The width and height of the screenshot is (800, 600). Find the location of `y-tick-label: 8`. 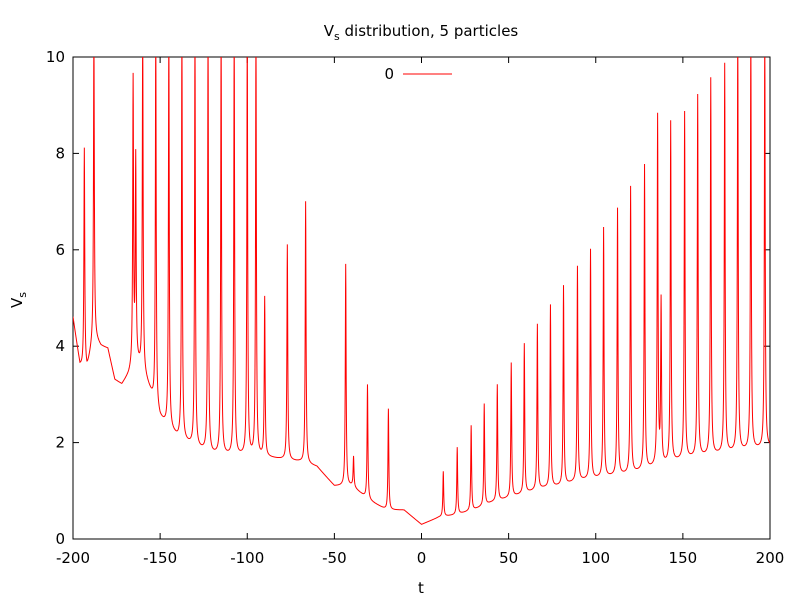

y-tick-label: 8 is located at coordinates (60, 153).